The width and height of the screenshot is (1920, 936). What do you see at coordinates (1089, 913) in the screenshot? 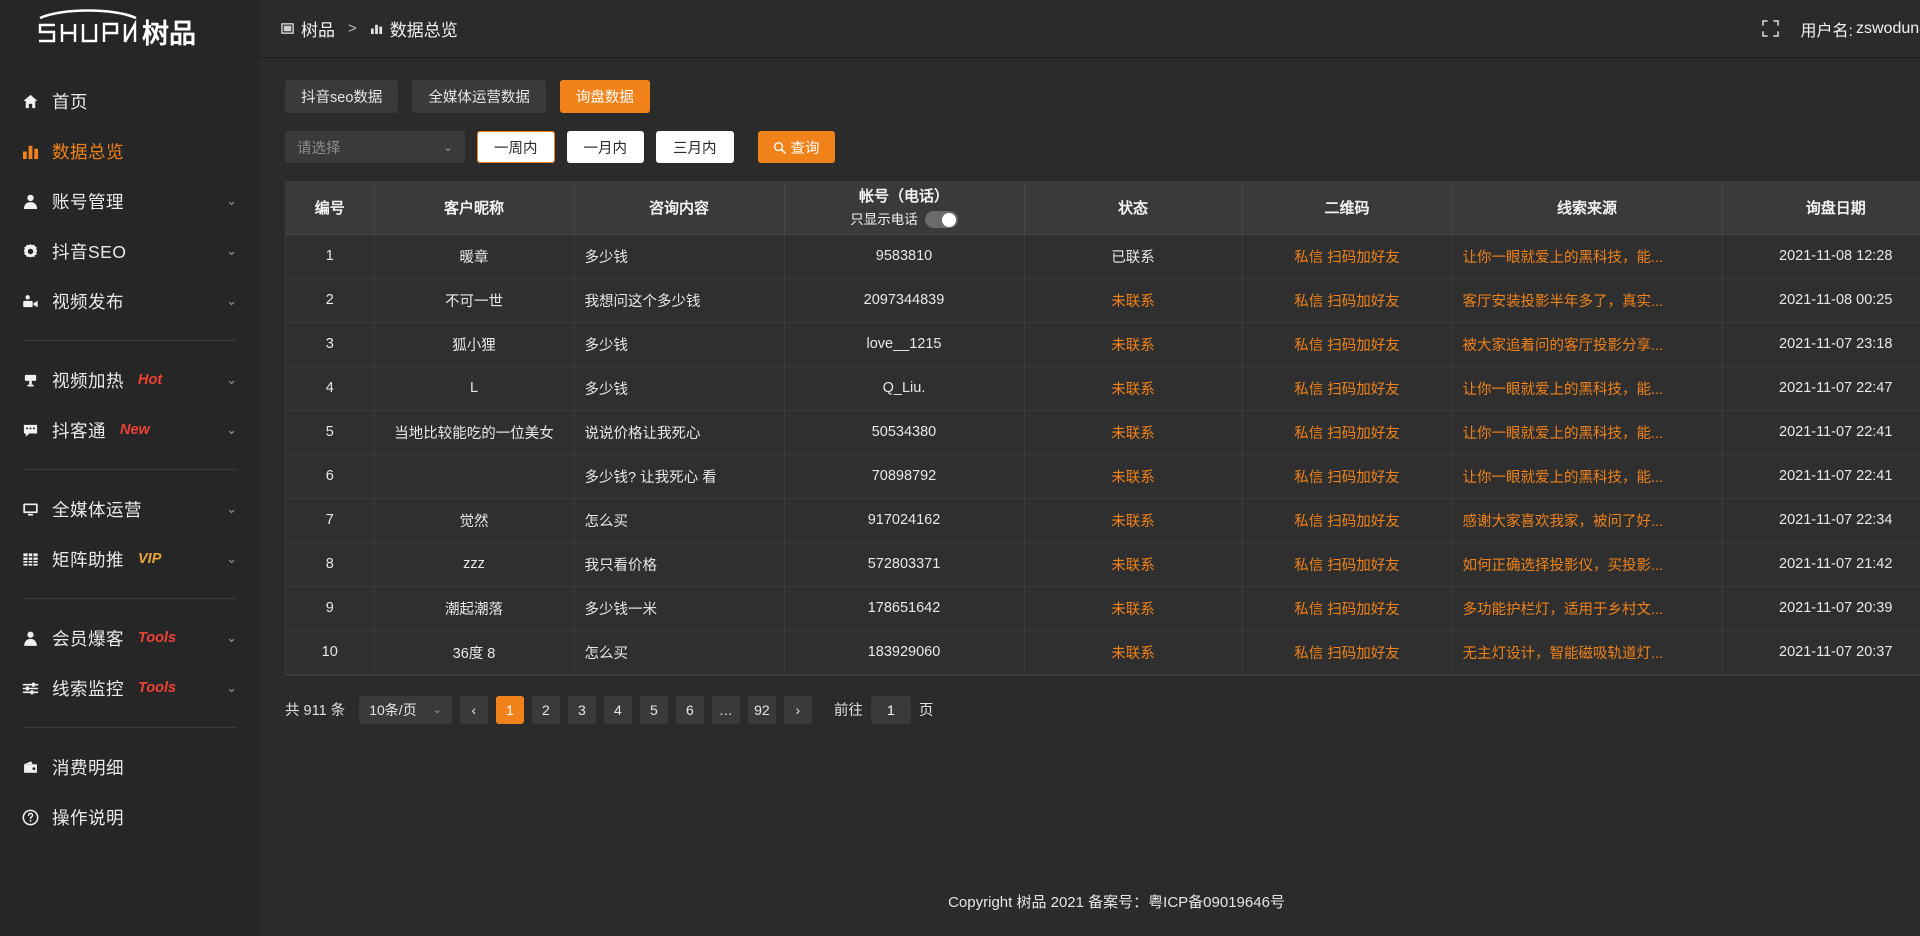
I see `footer: Copyright 树品 2021 备案号：粤ICP备09019646号` at bounding box center [1089, 913].